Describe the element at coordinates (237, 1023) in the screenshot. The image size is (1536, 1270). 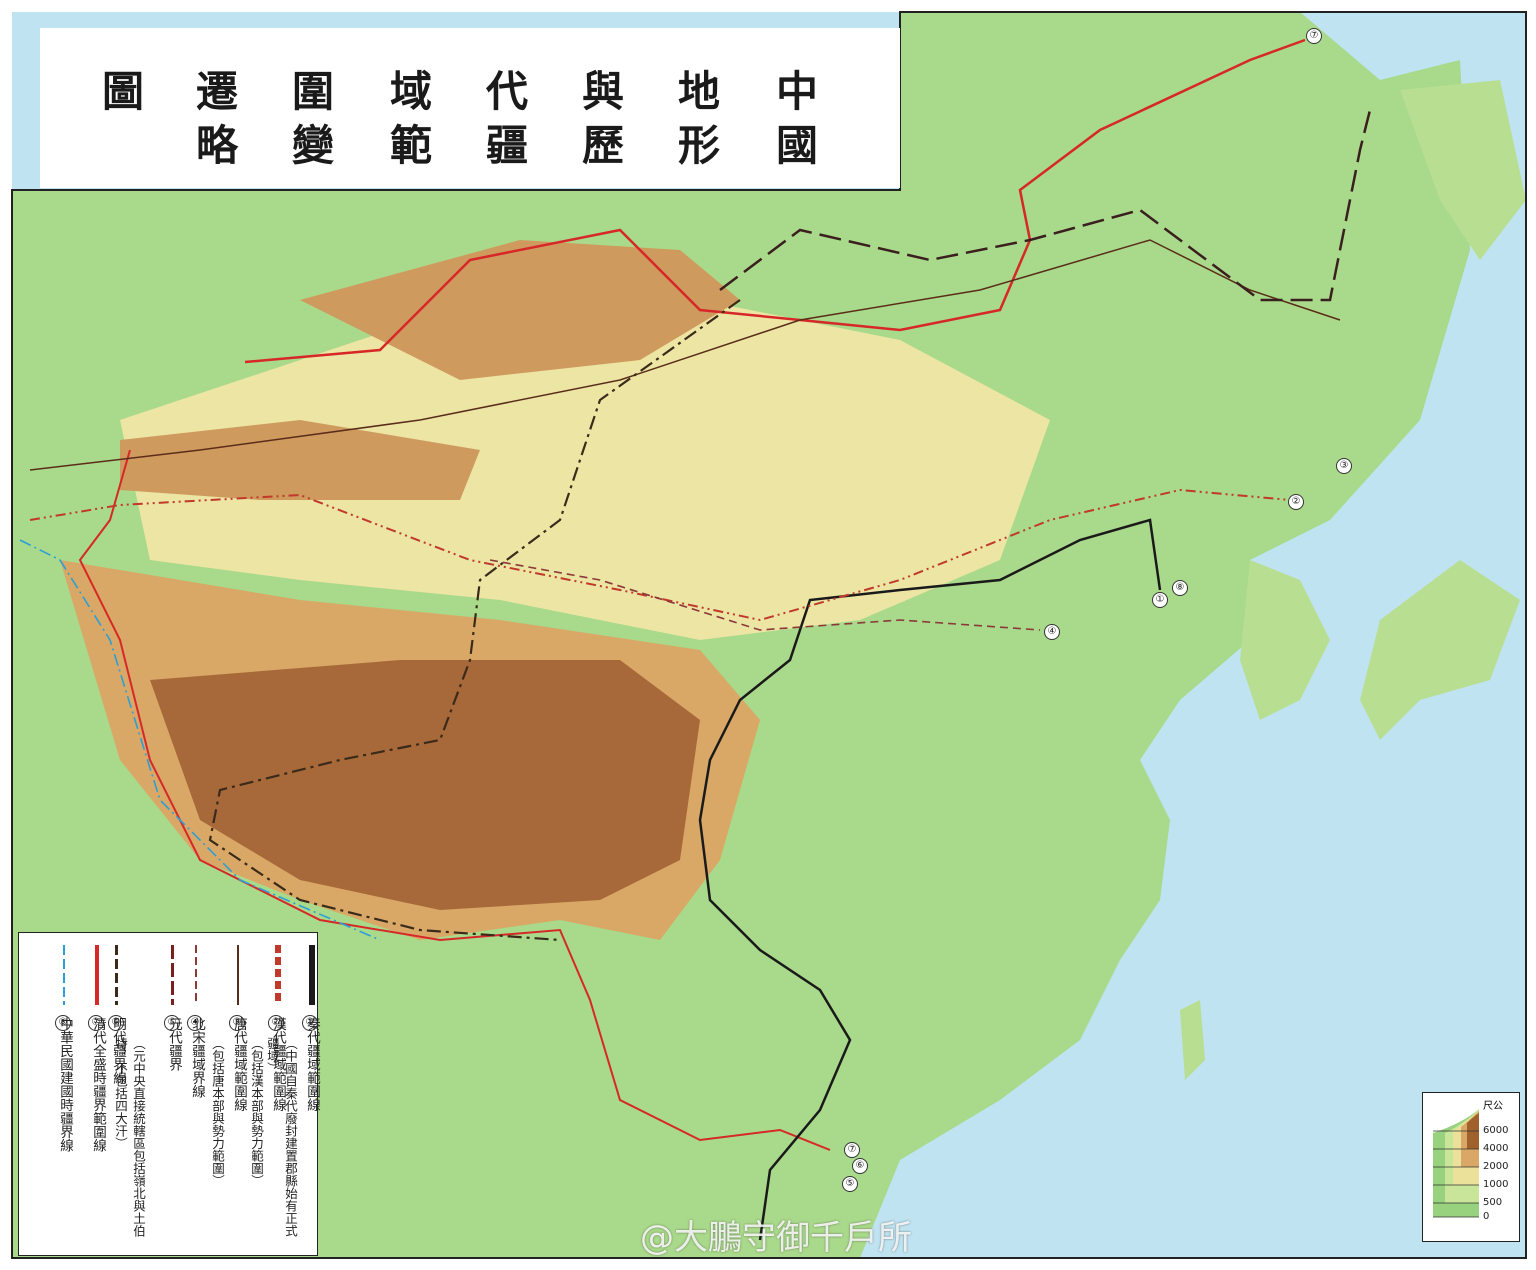
I see `legend-num-3: ③` at that location.